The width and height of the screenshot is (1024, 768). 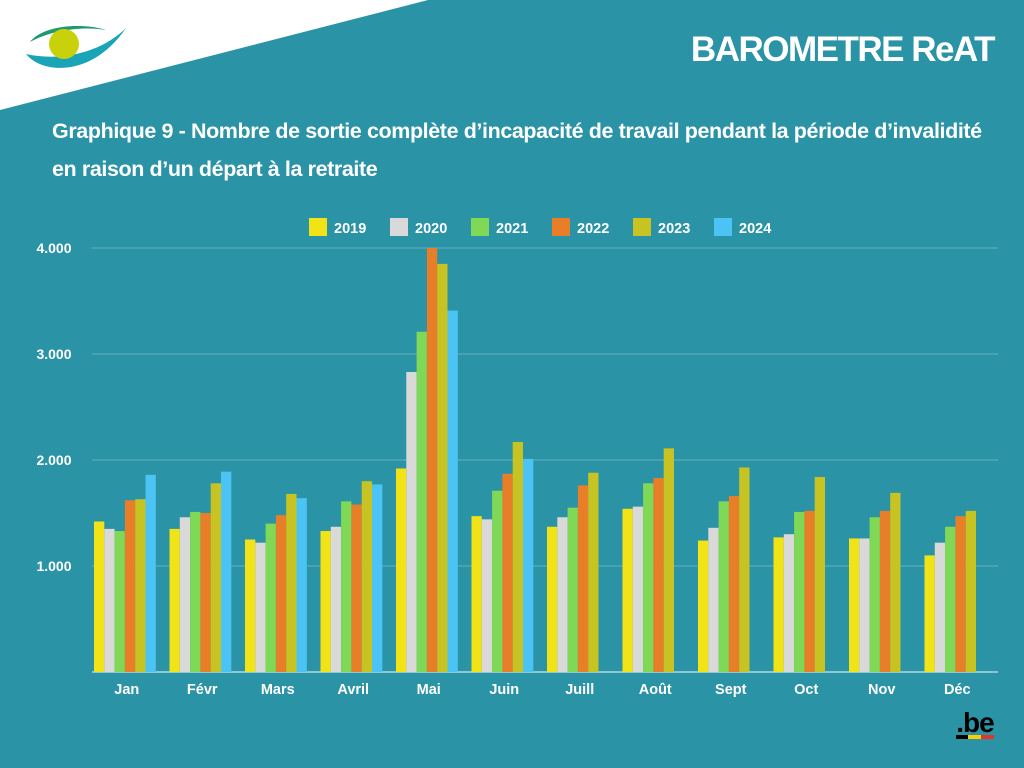 I want to click on y-tick-label: 3.000, so click(x=53, y=354).